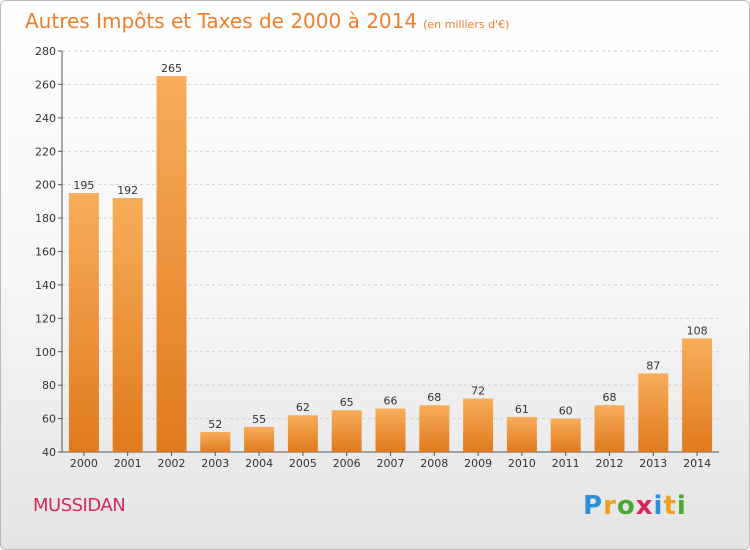 This screenshot has height=550, width=750. Describe the element at coordinates (566, 463) in the screenshot. I see `x-tick-label: 2011` at that location.